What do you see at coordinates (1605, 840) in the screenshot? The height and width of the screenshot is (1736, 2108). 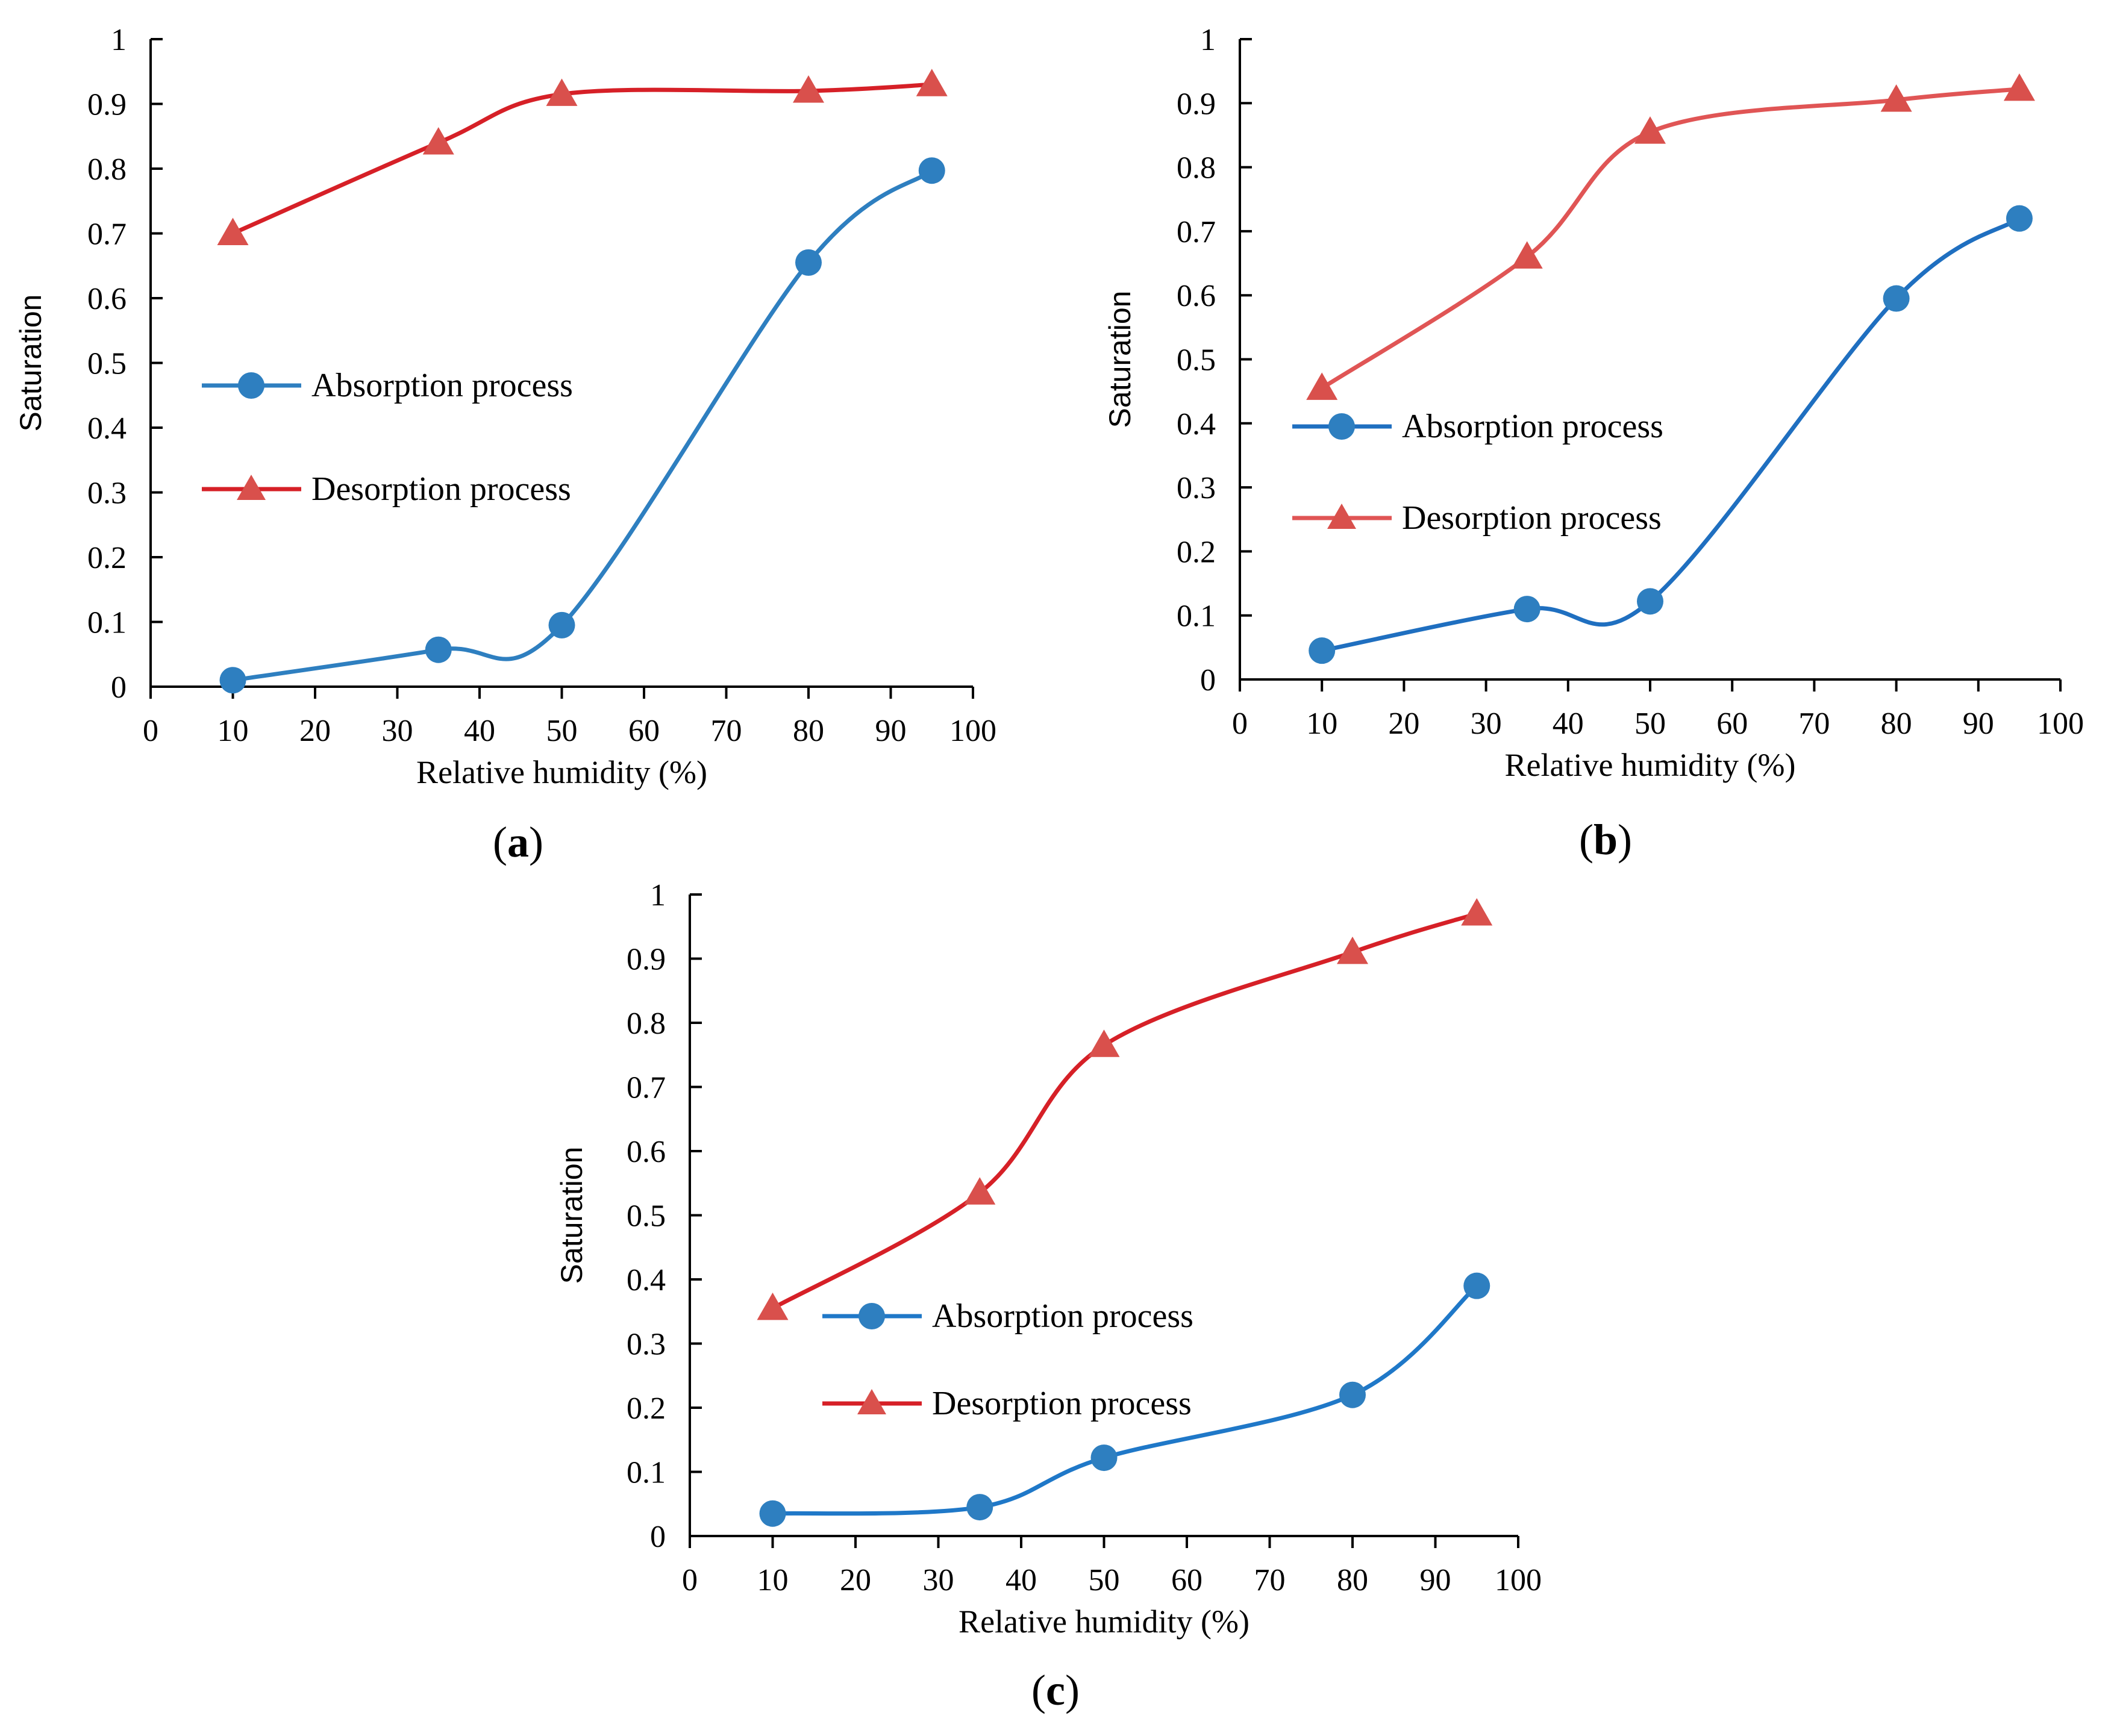 I see `panel-label: (b)` at bounding box center [1605, 840].